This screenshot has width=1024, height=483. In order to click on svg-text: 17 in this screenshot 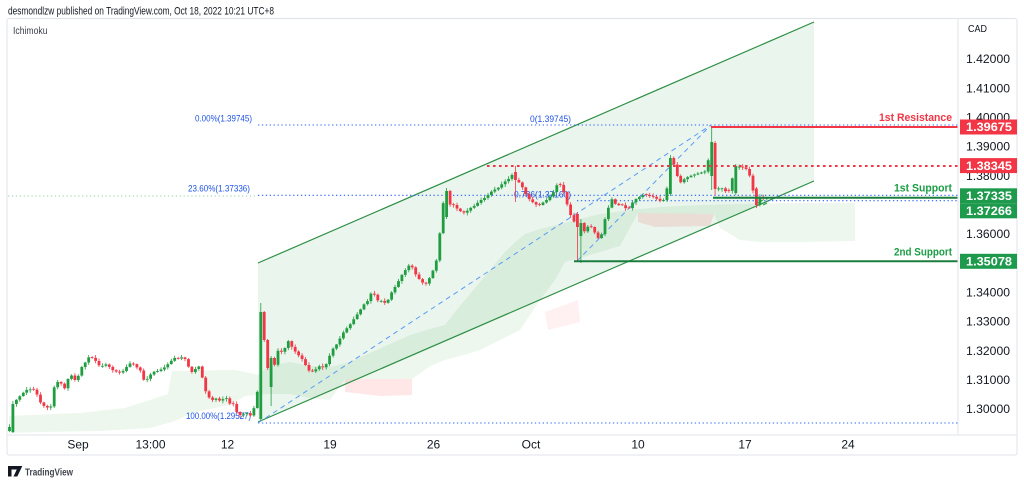, I will do `click(745, 445)`.